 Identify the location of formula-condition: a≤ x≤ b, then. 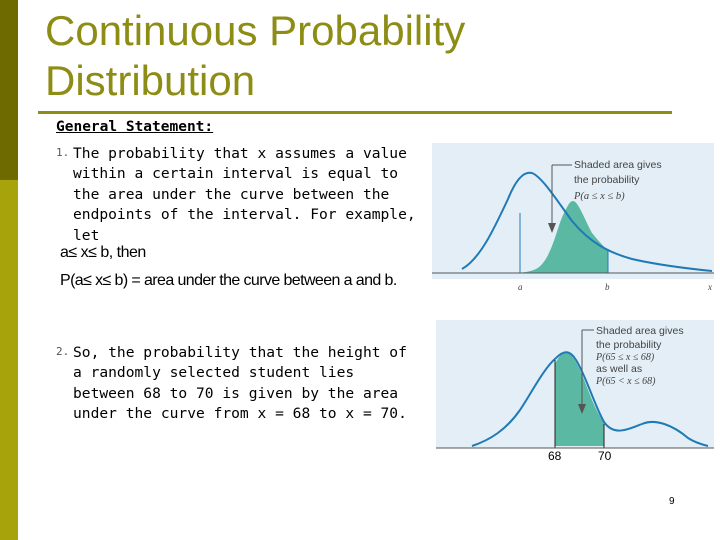
(103, 252).